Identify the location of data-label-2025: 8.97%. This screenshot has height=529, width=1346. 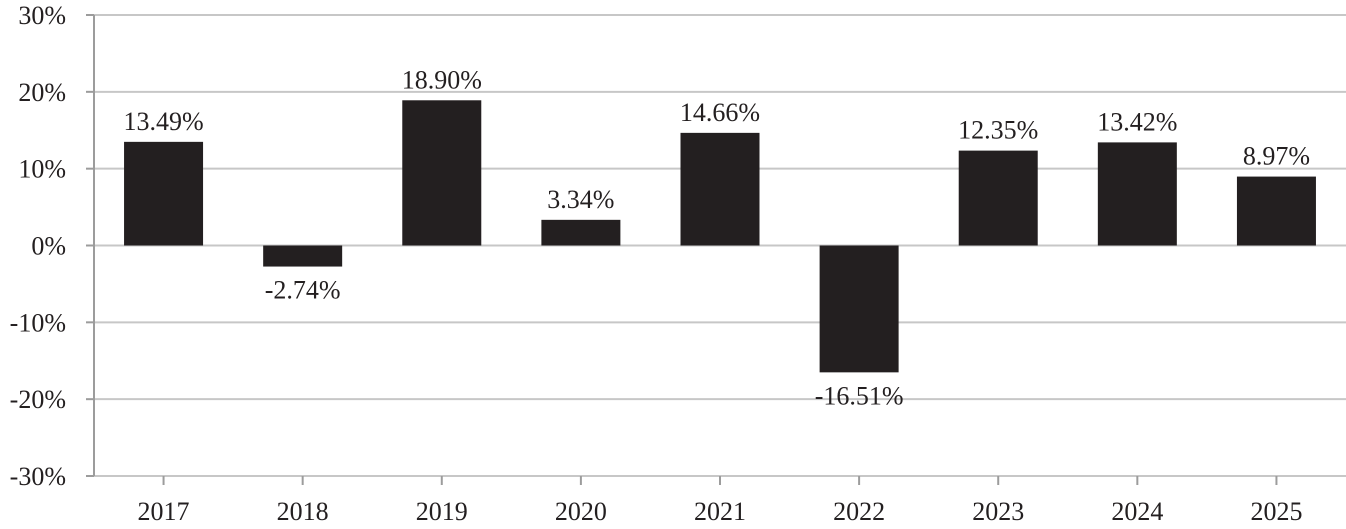
(1276, 156).